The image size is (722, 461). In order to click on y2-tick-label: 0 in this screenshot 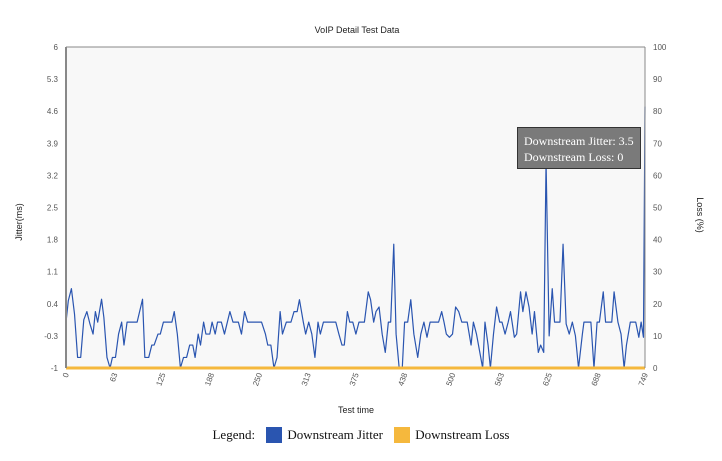, I will do `click(655, 368)`.